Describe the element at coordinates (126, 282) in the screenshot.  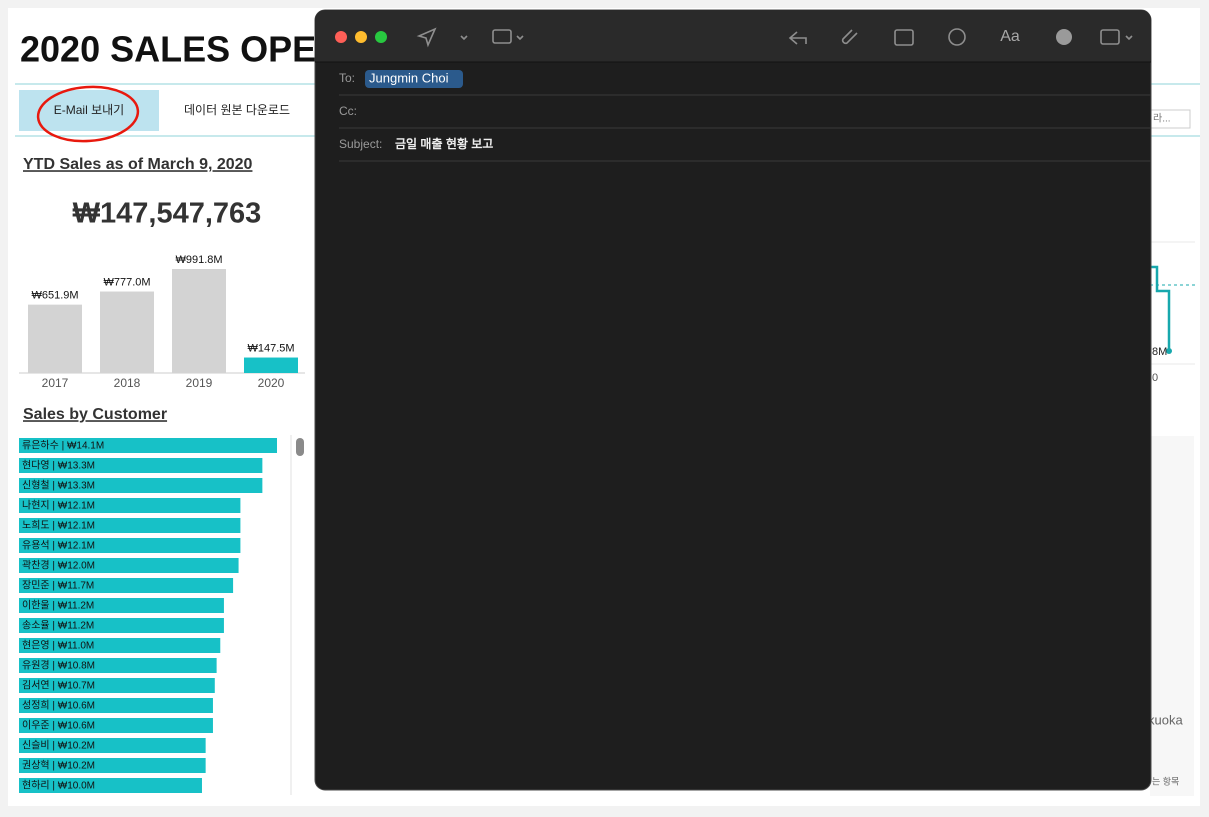
I see `year-value-label: ₩777.0M` at that location.